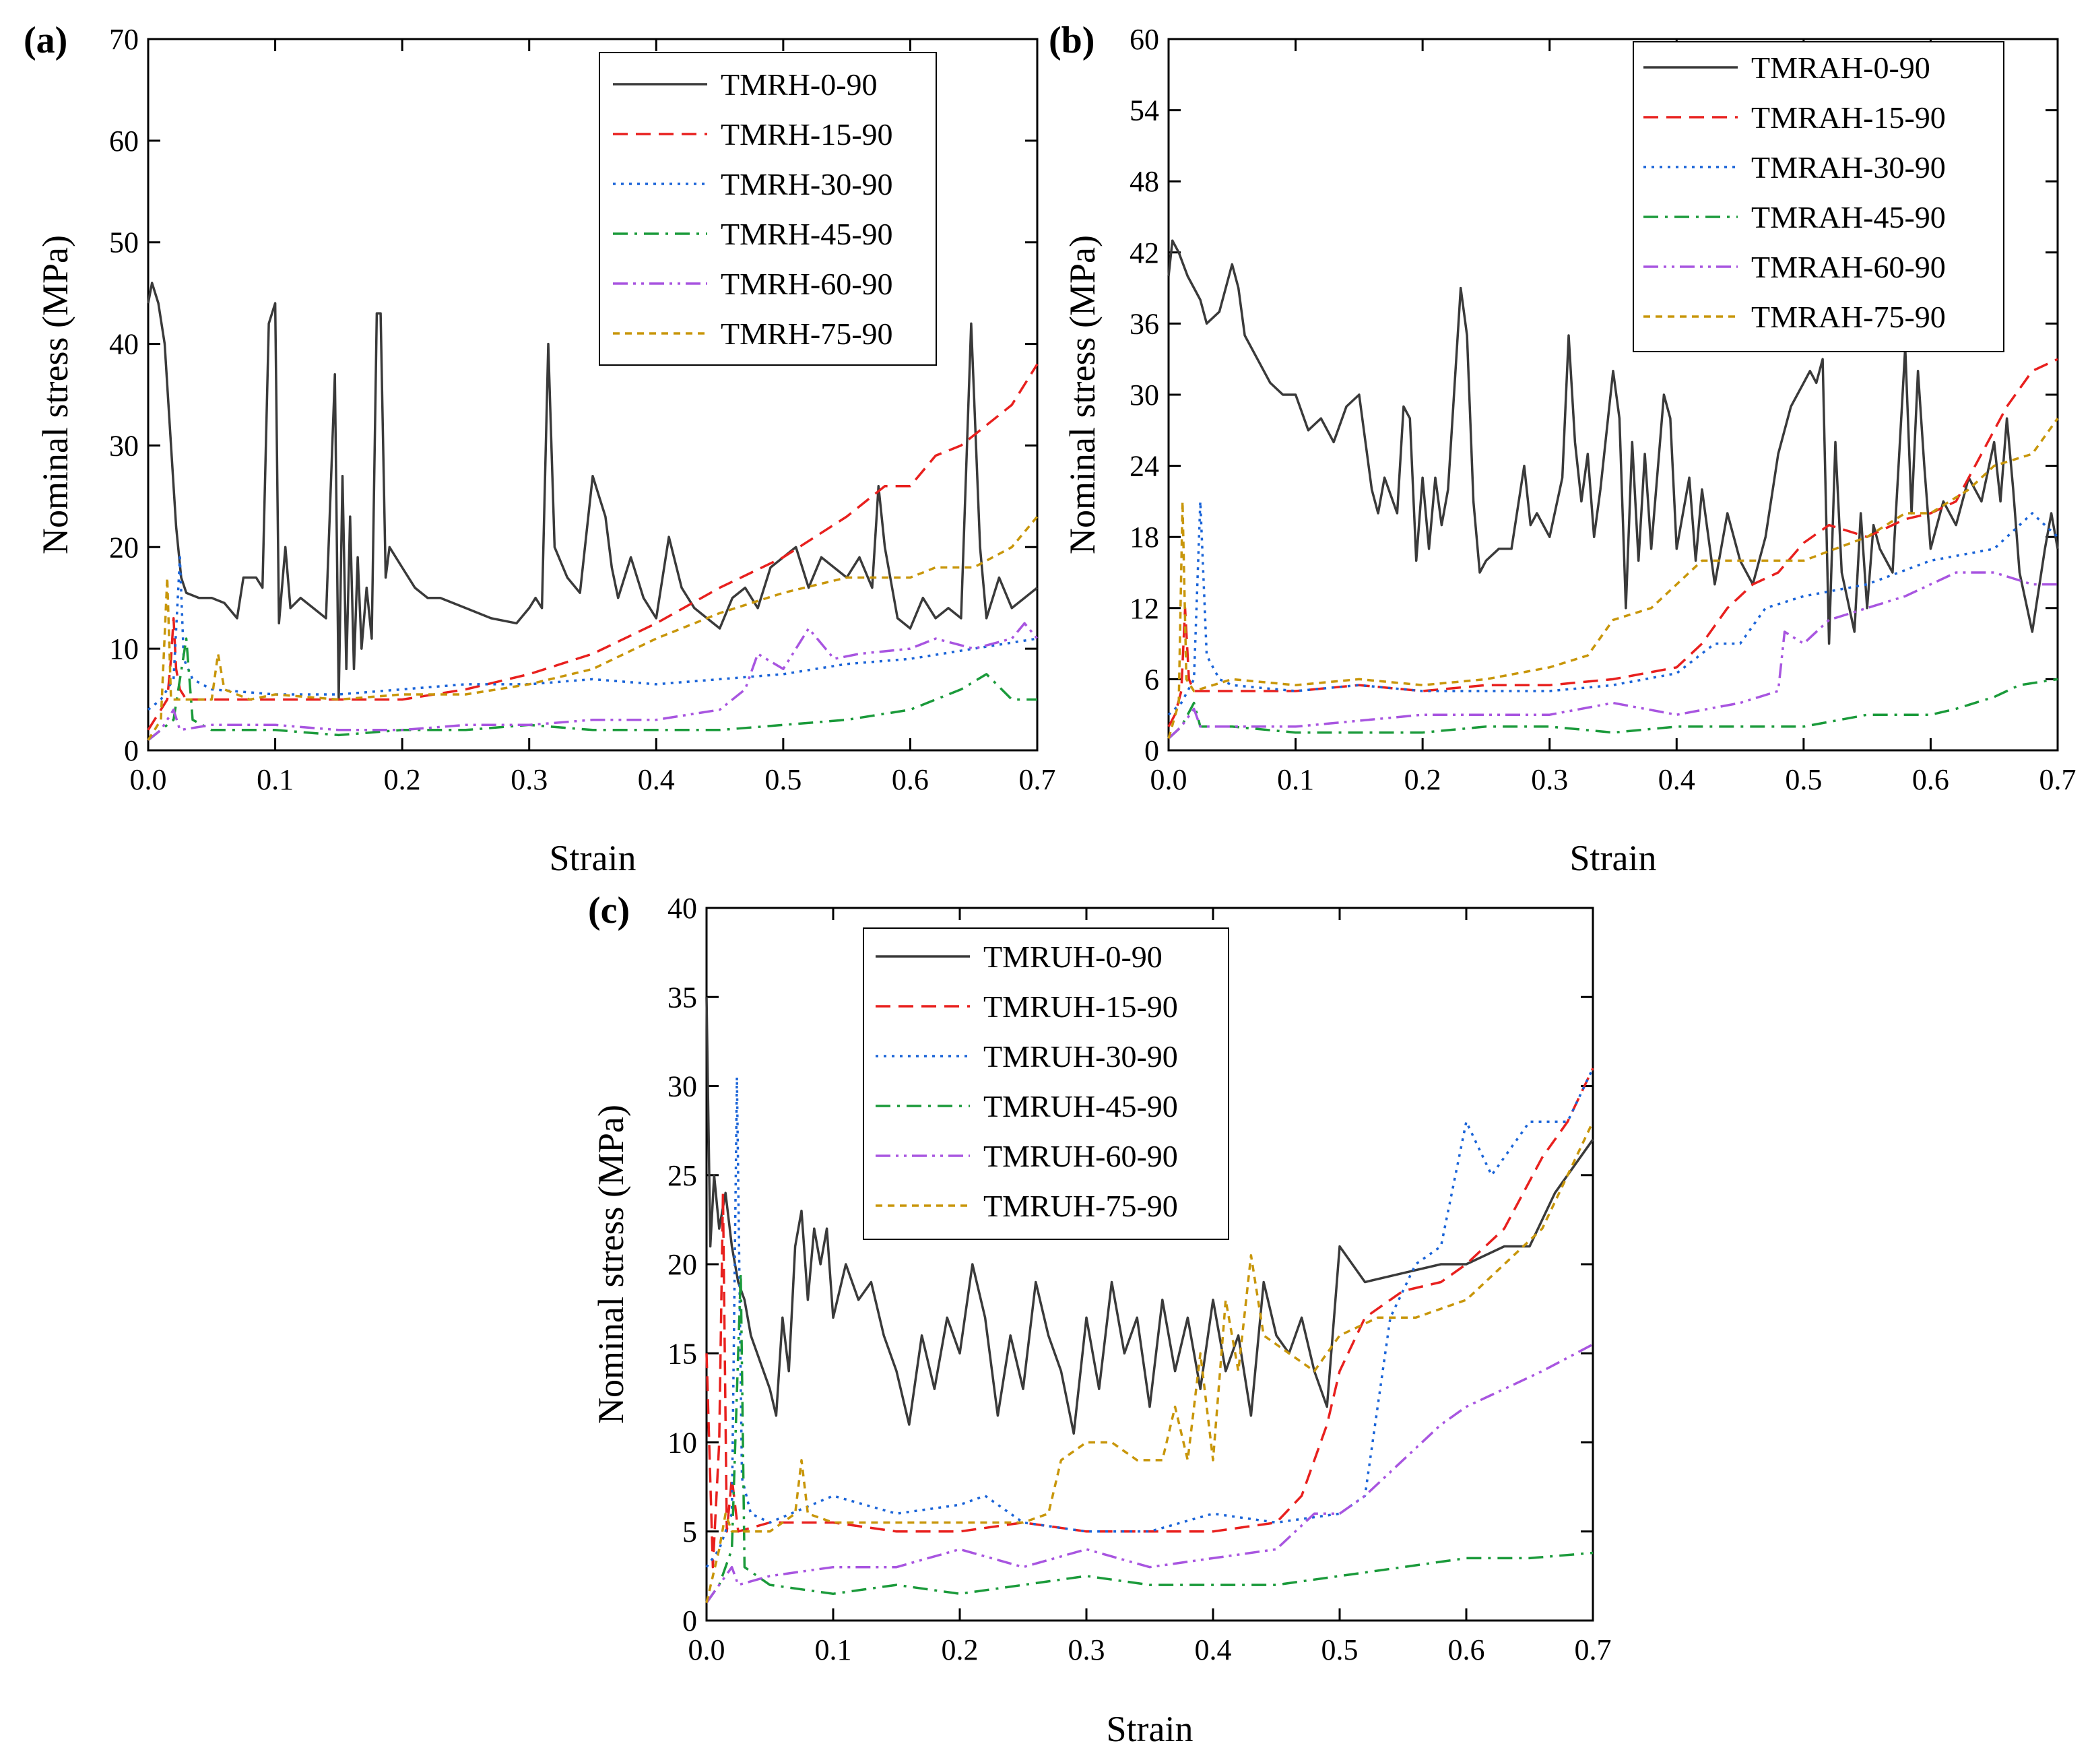 Image resolution: width=2092 pixels, height=1764 pixels. I want to click on panel-c-xtick-label: 0.1, so click(833, 1650).